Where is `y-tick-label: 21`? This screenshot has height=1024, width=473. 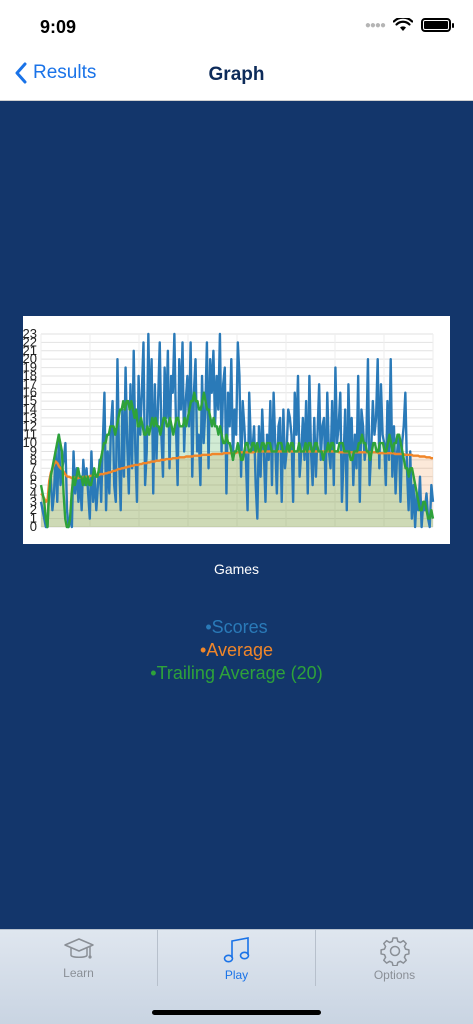
y-tick-label: 21 is located at coordinates (30, 350).